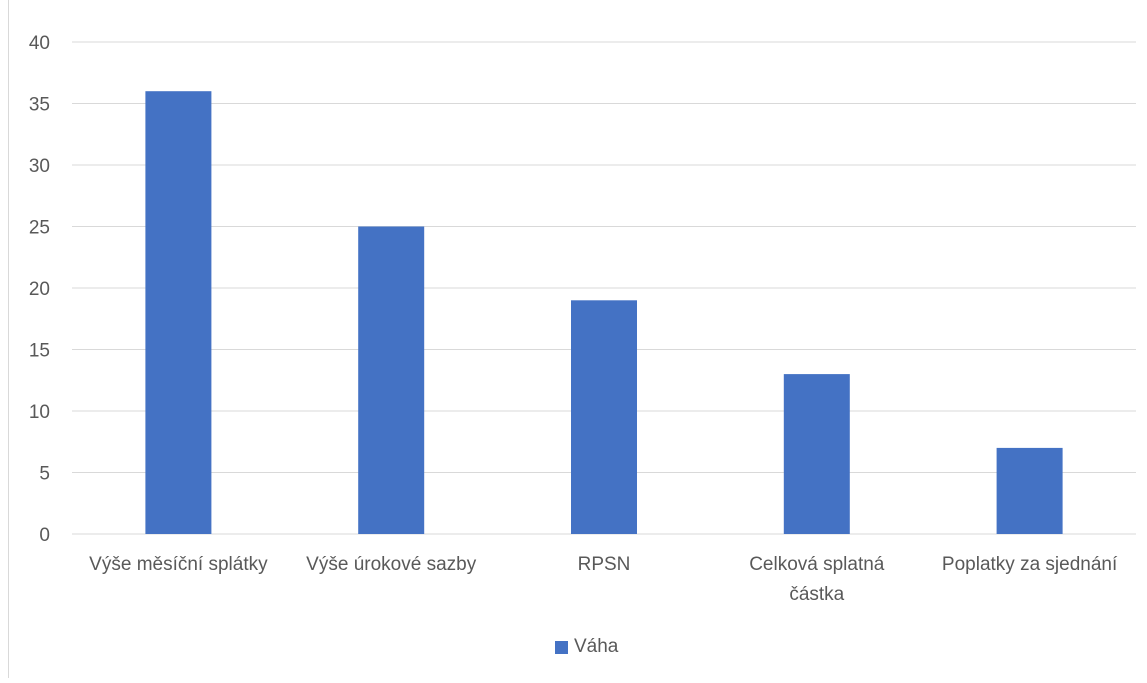  I want to click on legend-swatch, so click(561, 647).